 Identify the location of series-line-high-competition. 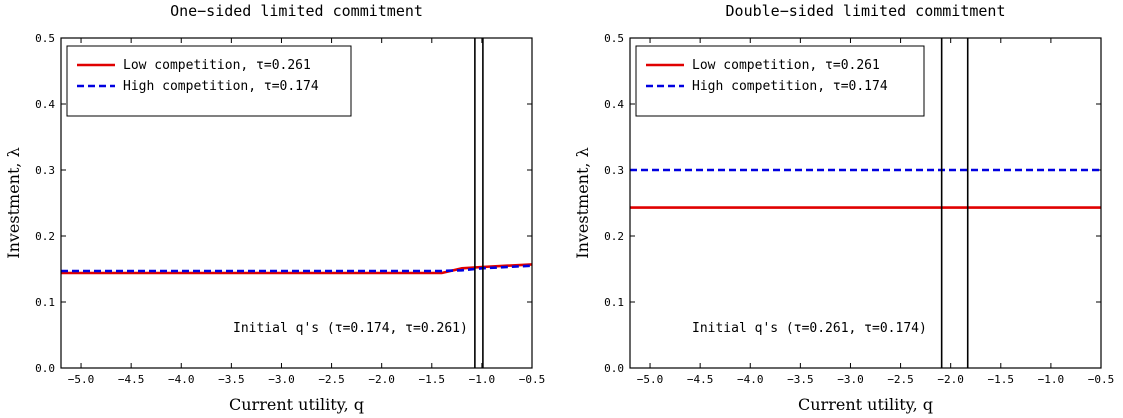
(296, 268).